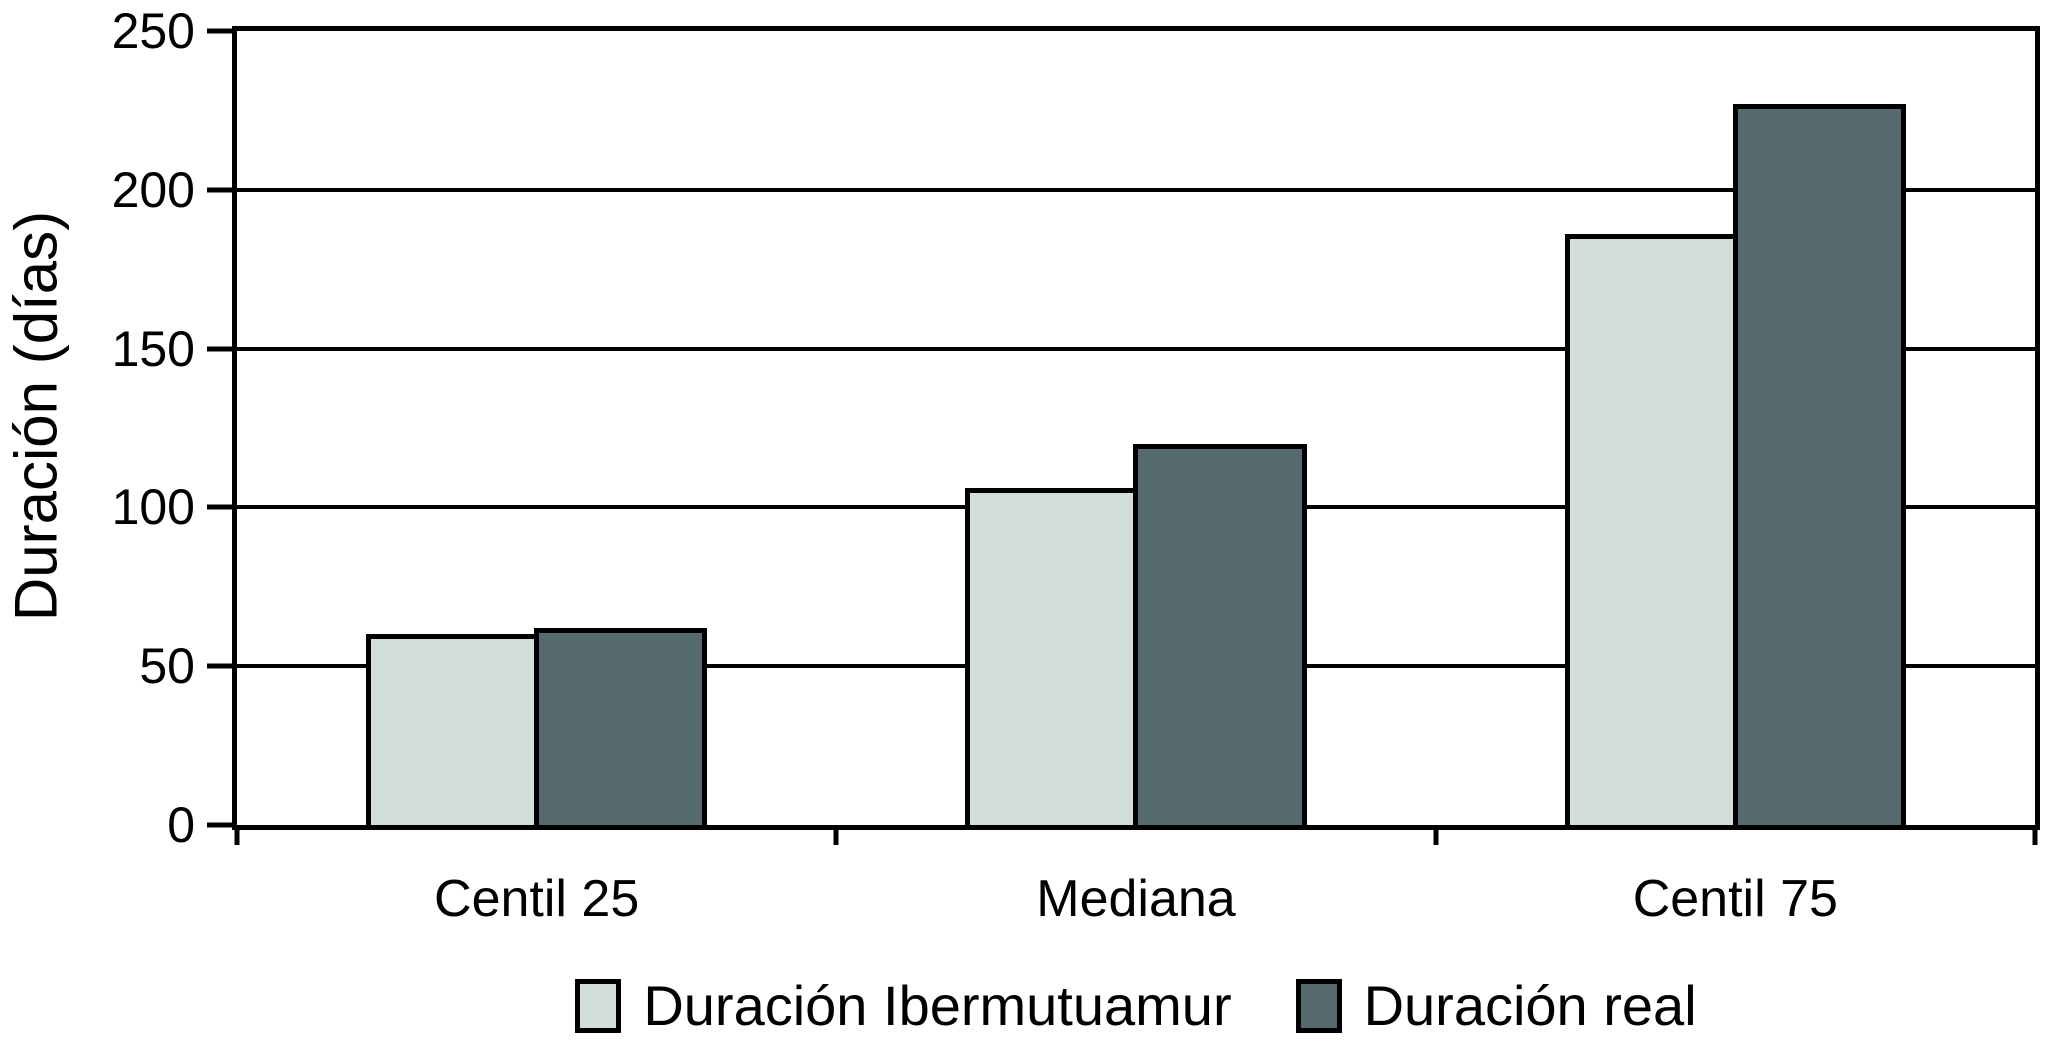 This screenshot has height=1062, width=2049. Describe the element at coordinates (1052, 656) in the screenshot. I see `bar-duración-ibermutuamur-mediana` at that location.